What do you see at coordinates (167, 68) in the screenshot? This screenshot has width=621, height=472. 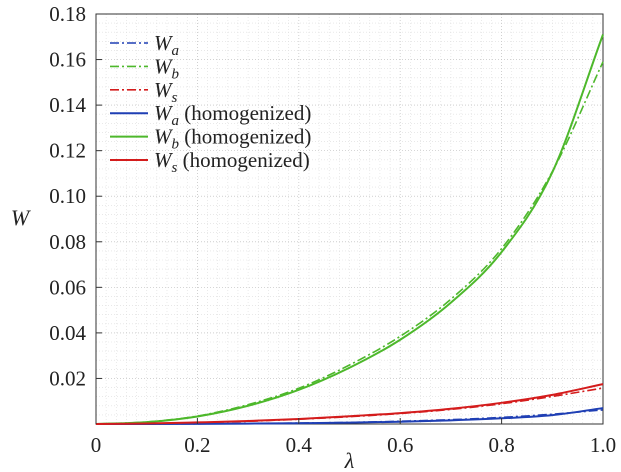 I see `legend-entry: Wb` at bounding box center [167, 68].